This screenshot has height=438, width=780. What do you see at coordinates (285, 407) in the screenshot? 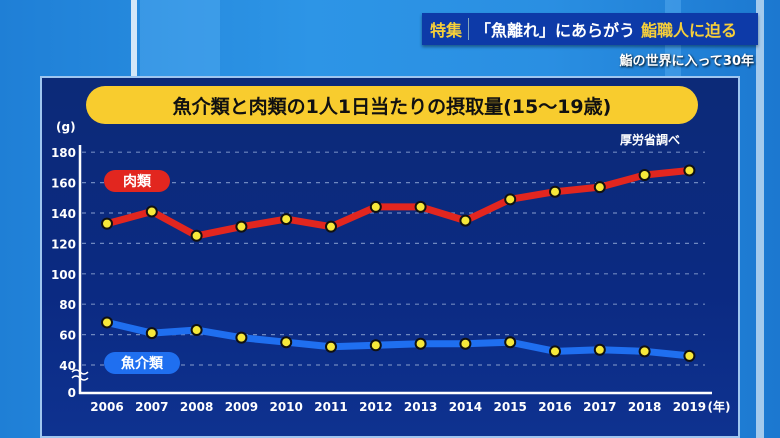
I see `x-tick-label: 2010` at bounding box center [285, 407].